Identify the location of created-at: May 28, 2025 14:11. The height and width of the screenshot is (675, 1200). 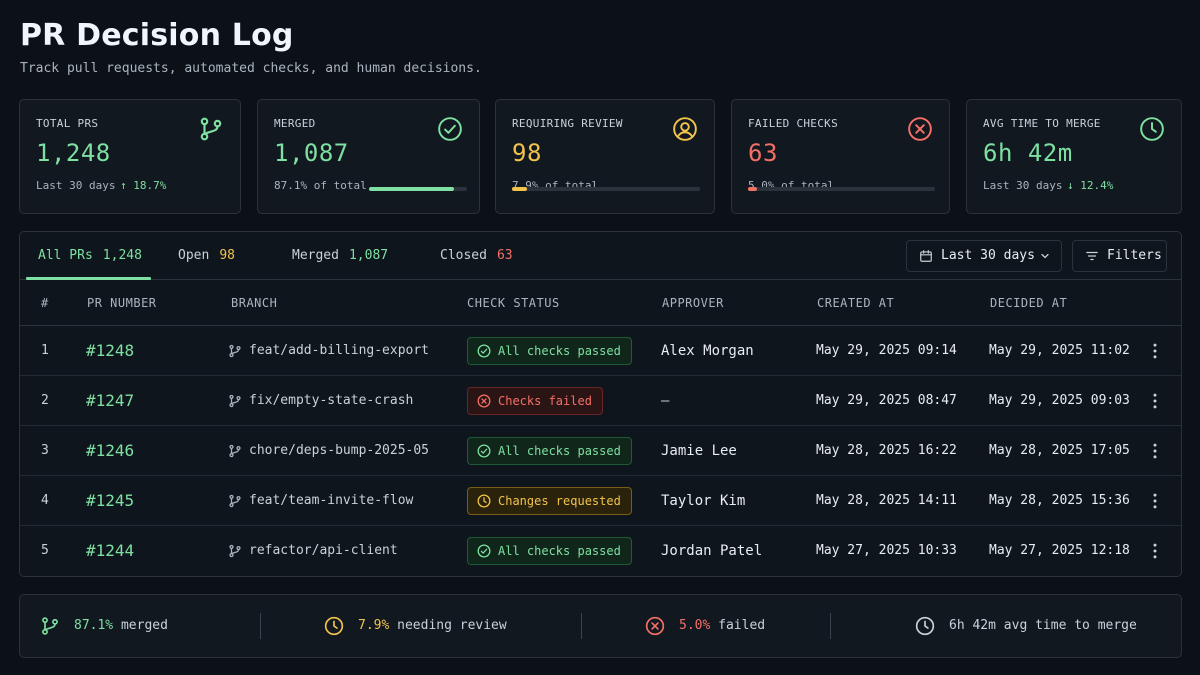
(886, 500).